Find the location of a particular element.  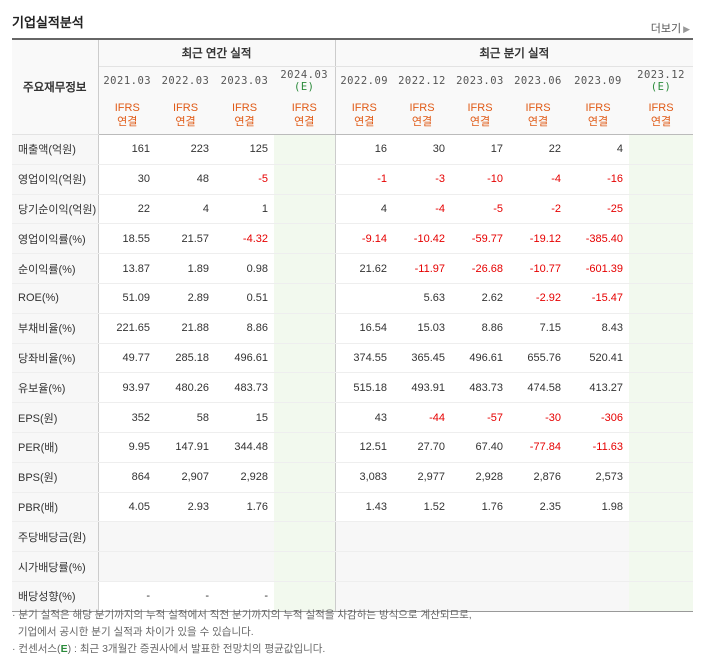

row-label: PBR(배) is located at coordinates (55, 507).